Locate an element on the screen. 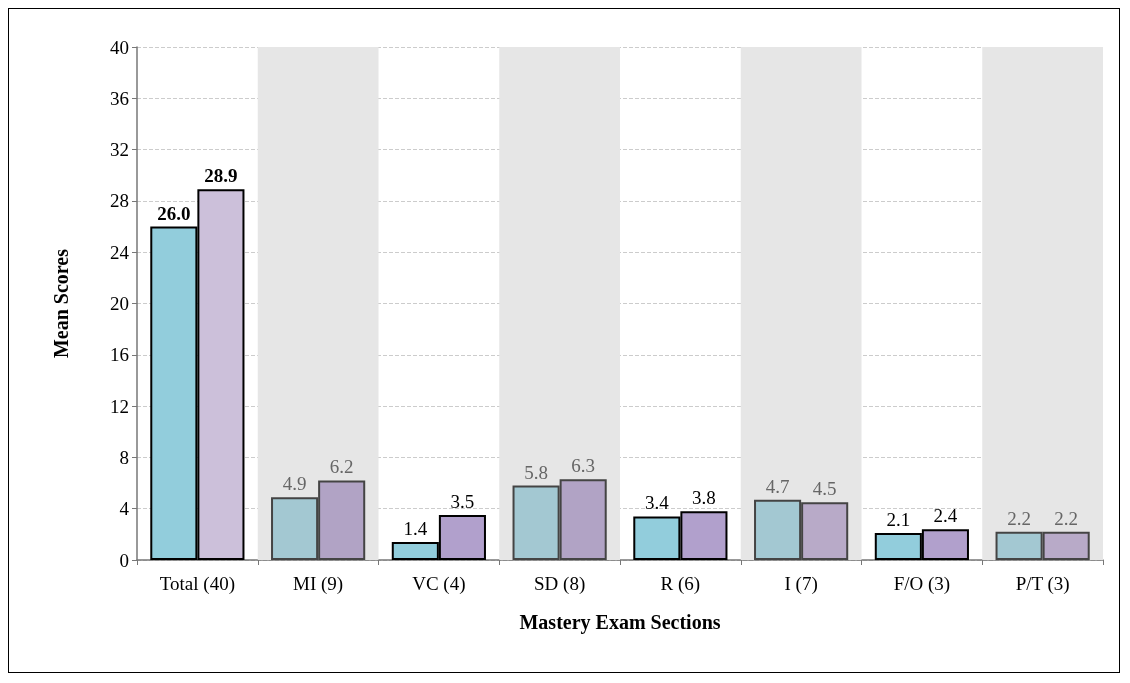 This screenshot has width=1130, height=683. data-label: 28.9 is located at coordinates (221, 176).